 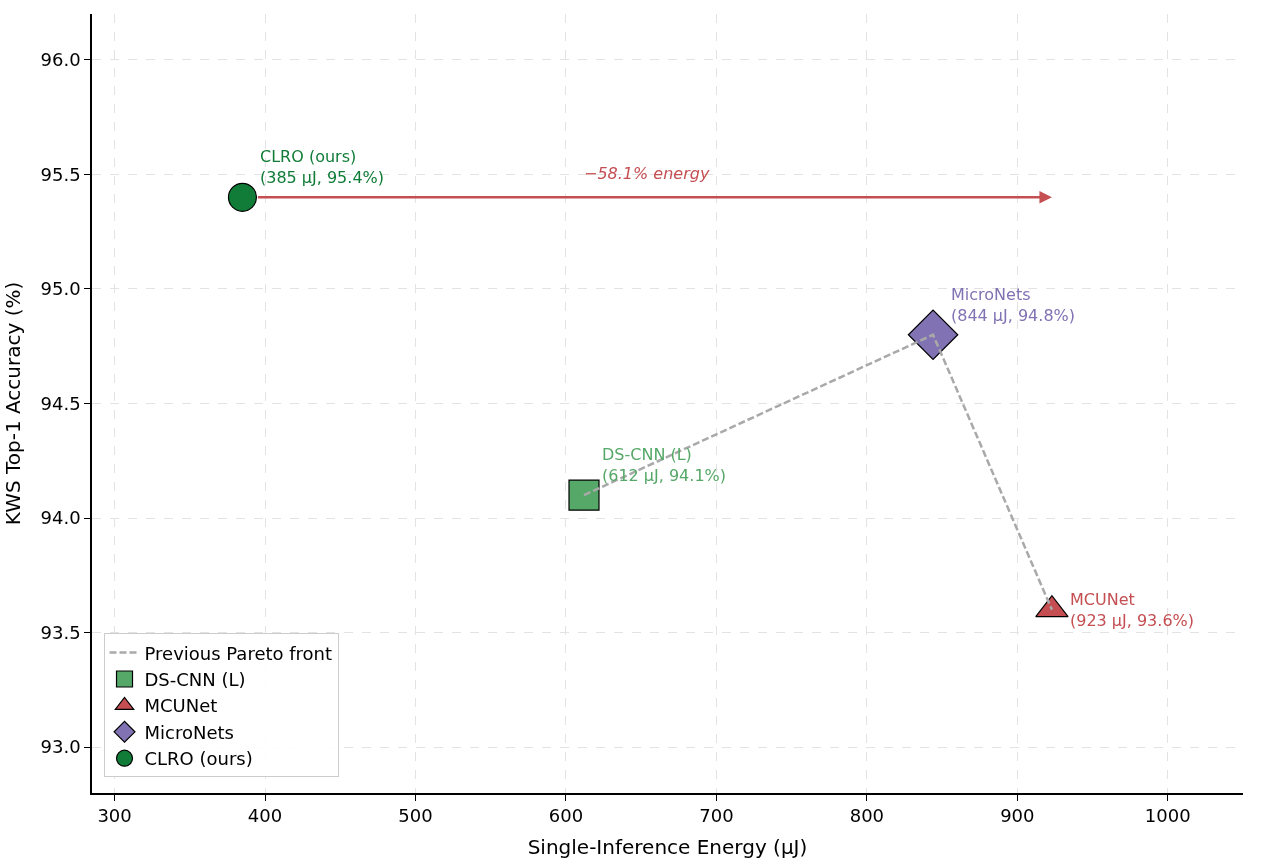 I want to click on legend-label: Previous Pareto front, so click(x=238, y=653).